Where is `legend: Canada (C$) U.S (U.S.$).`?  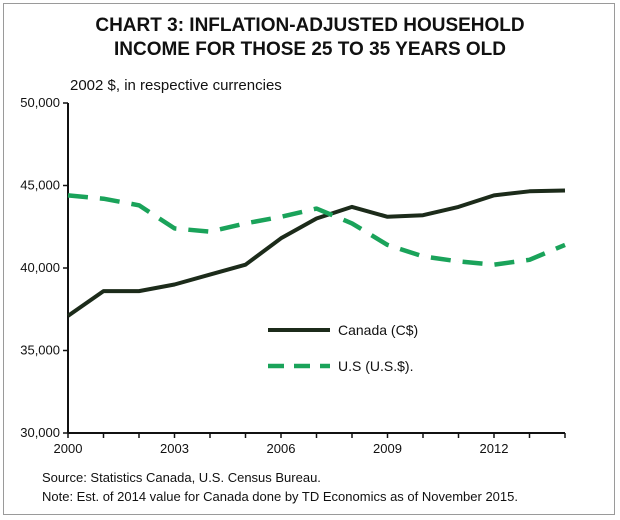 legend: Canada (C$) U.S (U.S.$). is located at coordinates (343, 348).